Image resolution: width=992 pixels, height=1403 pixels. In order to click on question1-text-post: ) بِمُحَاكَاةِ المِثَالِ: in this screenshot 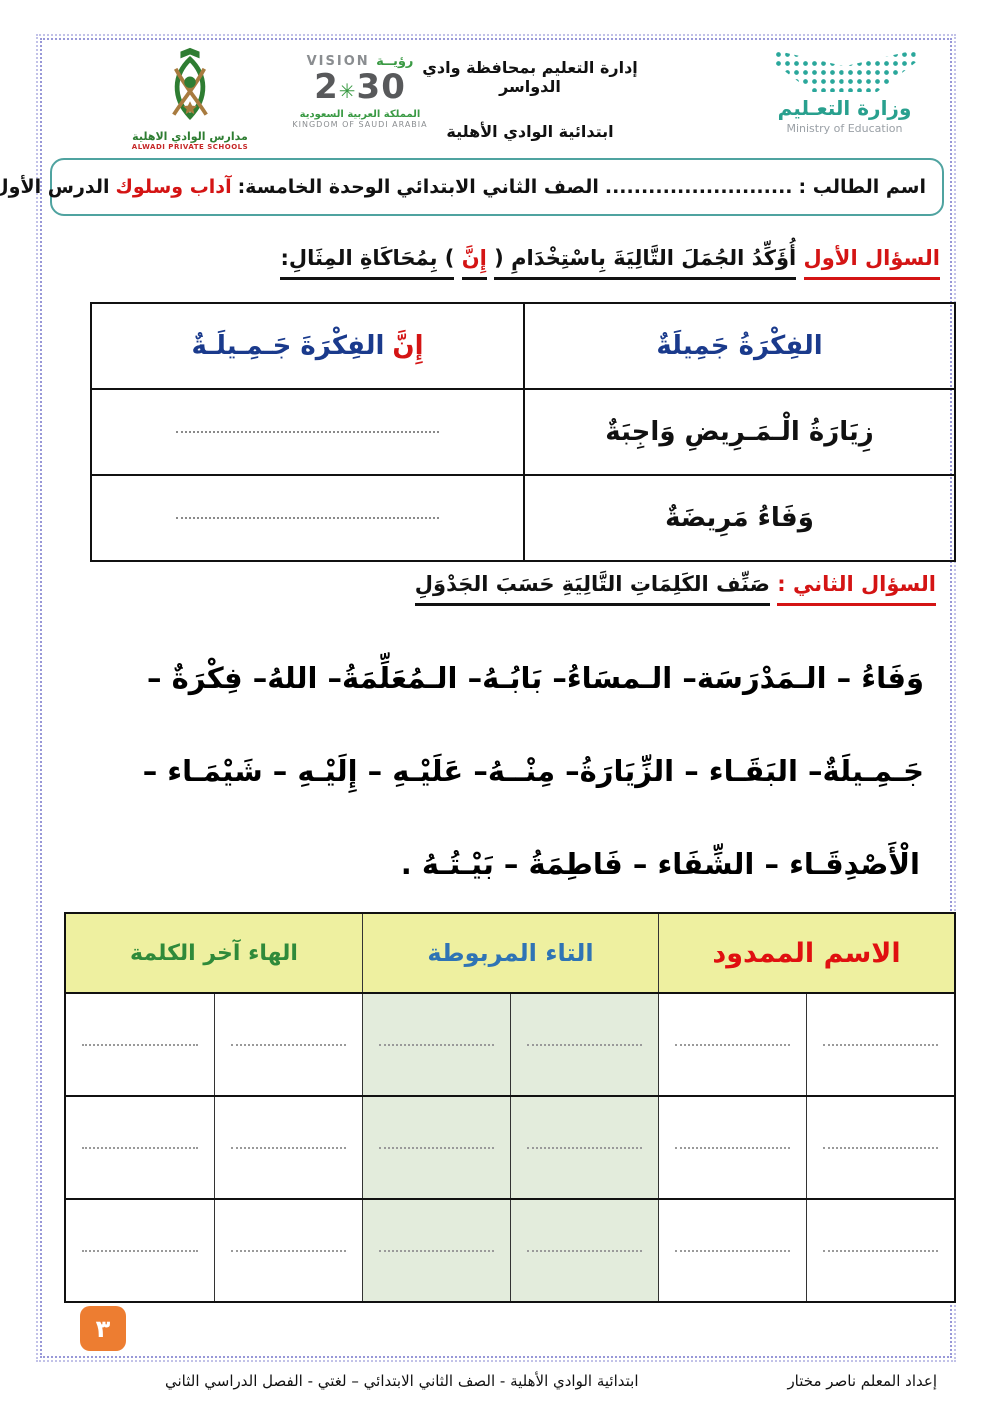, I will do `click(367, 263)`.